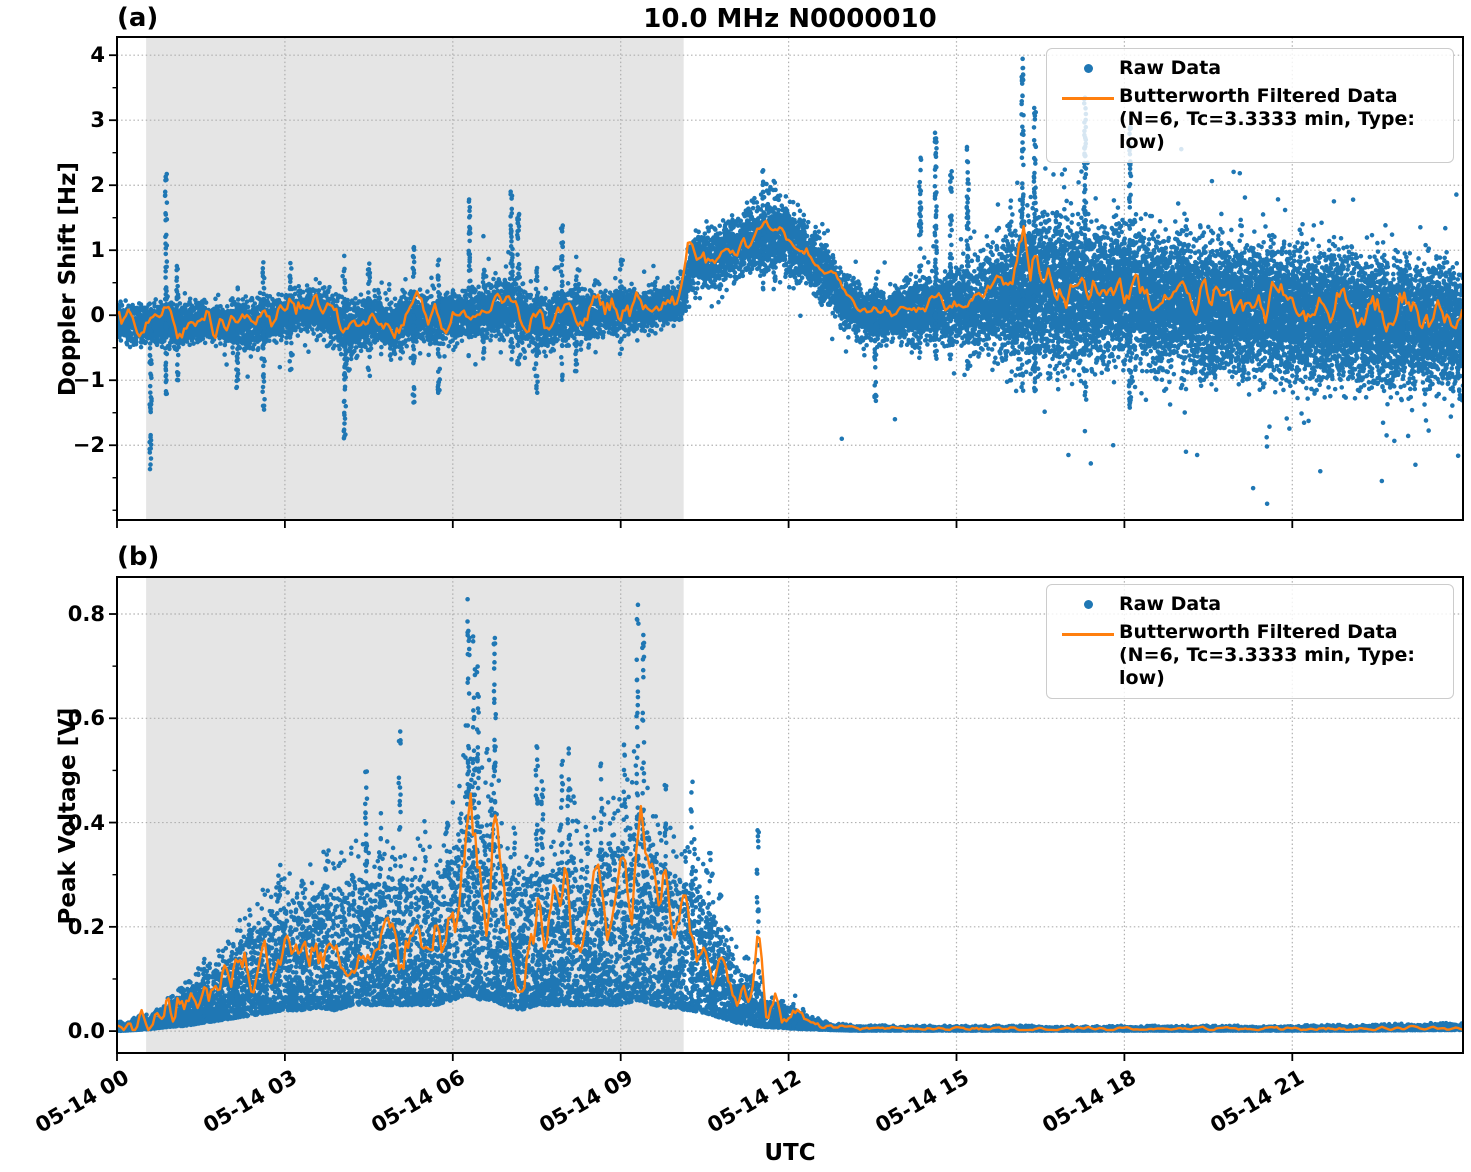  What do you see at coordinates (88, 380) in the screenshot?
I see `y-tick-label: −1` at bounding box center [88, 380].